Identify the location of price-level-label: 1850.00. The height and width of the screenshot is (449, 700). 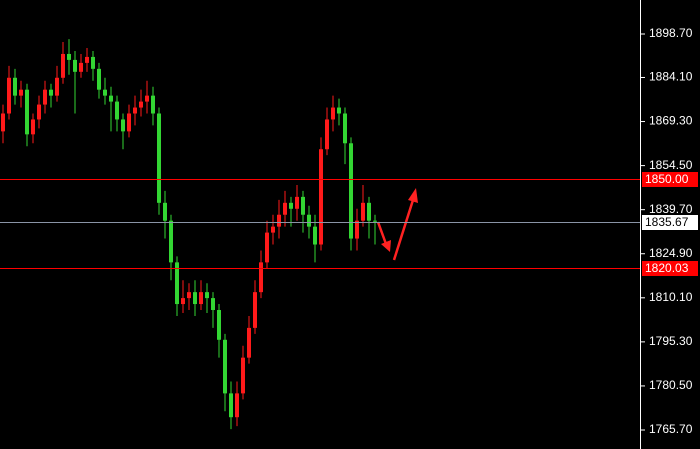
(667, 179).